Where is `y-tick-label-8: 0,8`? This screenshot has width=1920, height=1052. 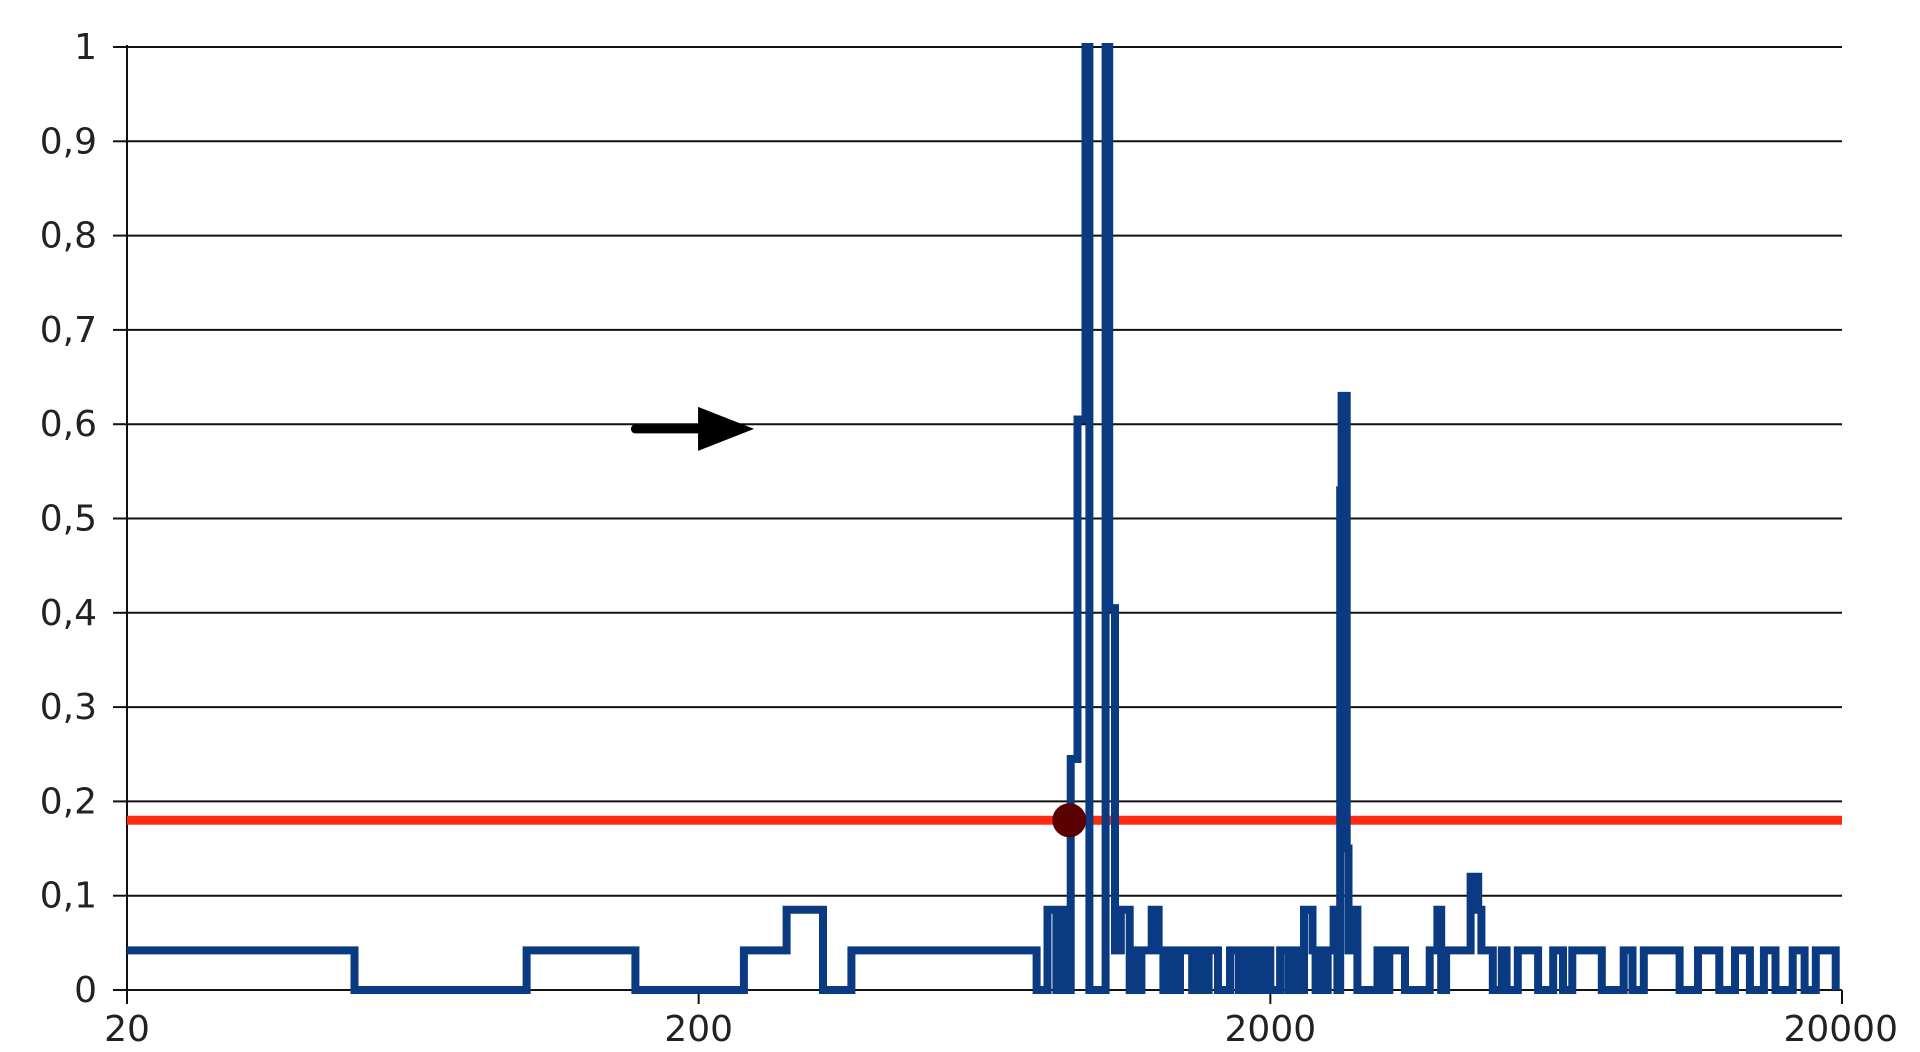 y-tick-label-8: 0,8 is located at coordinates (68, 236).